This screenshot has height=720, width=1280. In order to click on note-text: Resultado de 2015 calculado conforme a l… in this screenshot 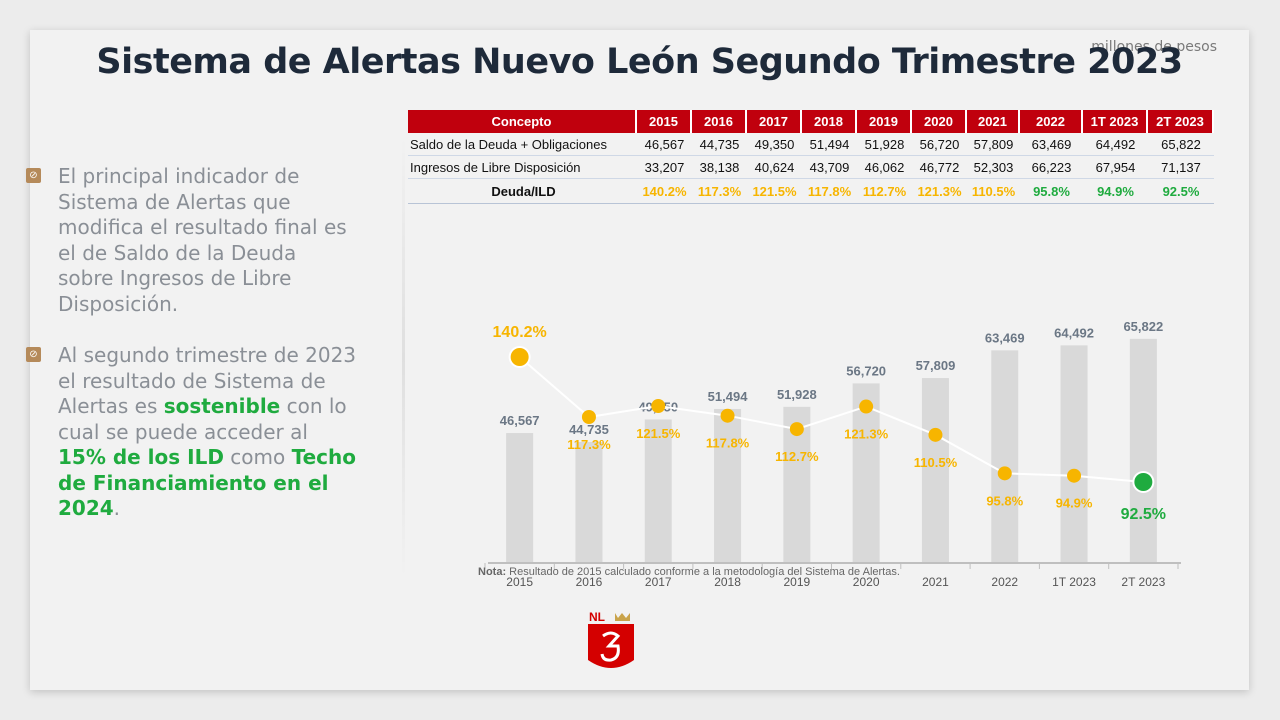, I will do `click(703, 572)`.